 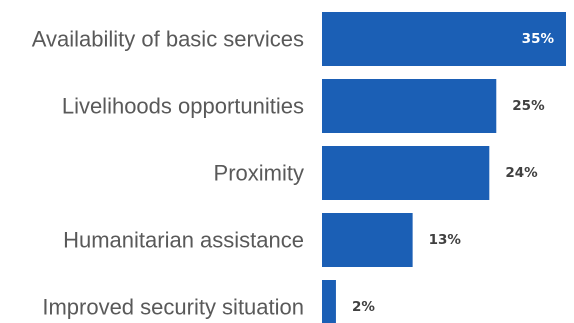 What do you see at coordinates (168, 39) in the screenshot?
I see `category-label: Availability of basic services` at bounding box center [168, 39].